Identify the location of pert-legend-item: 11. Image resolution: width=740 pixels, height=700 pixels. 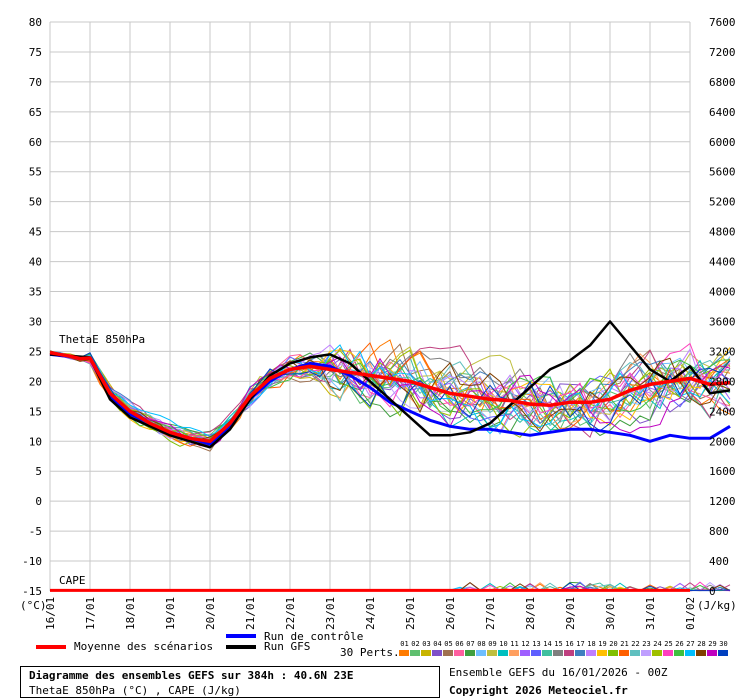
(514, 650).